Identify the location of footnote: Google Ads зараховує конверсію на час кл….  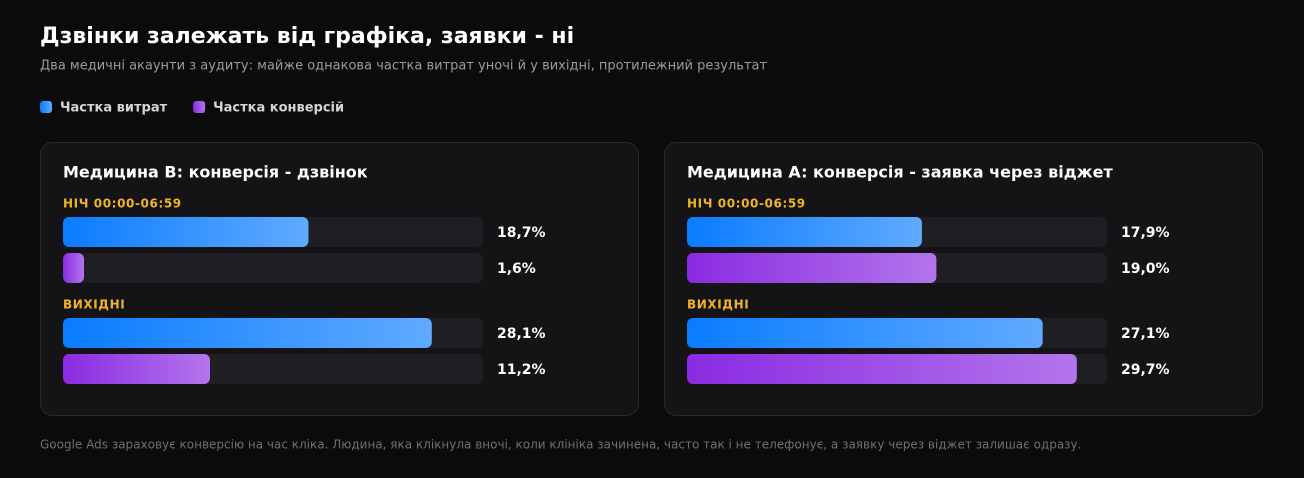
(560, 445).